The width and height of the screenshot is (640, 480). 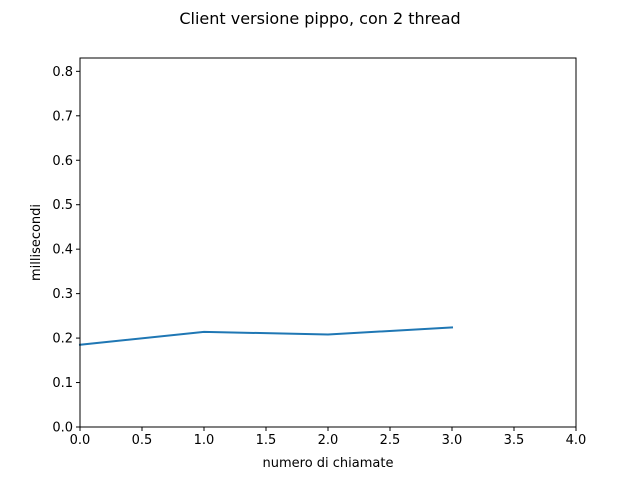 What do you see at coordinates (62, 250) in the screenshot?
I see `y-tick-label: 0.4` at bounding box center [62, 250].